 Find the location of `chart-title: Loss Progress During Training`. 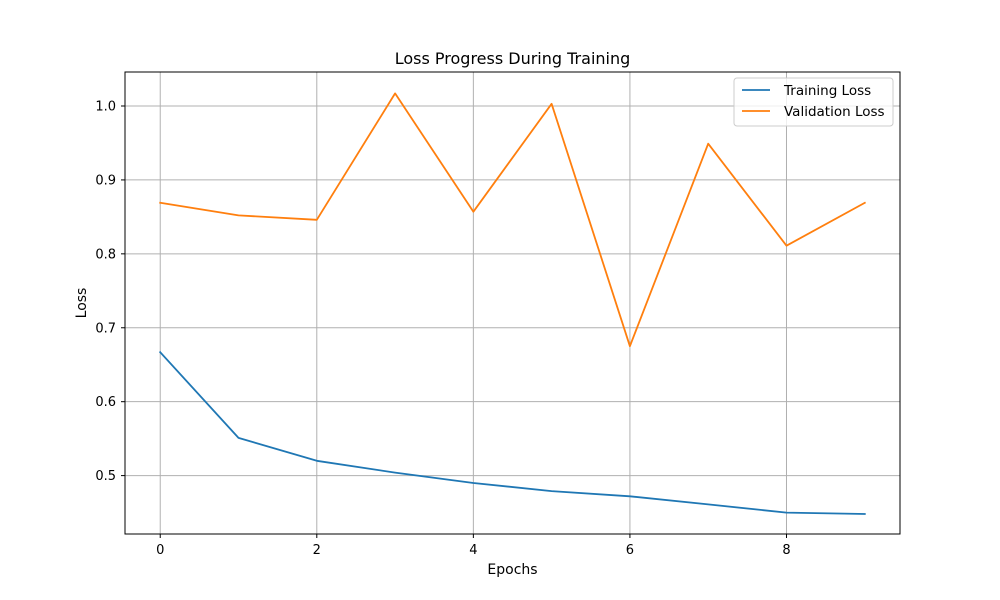

chart-title: Loss Progress During Training is located at coordinates (513, 58).